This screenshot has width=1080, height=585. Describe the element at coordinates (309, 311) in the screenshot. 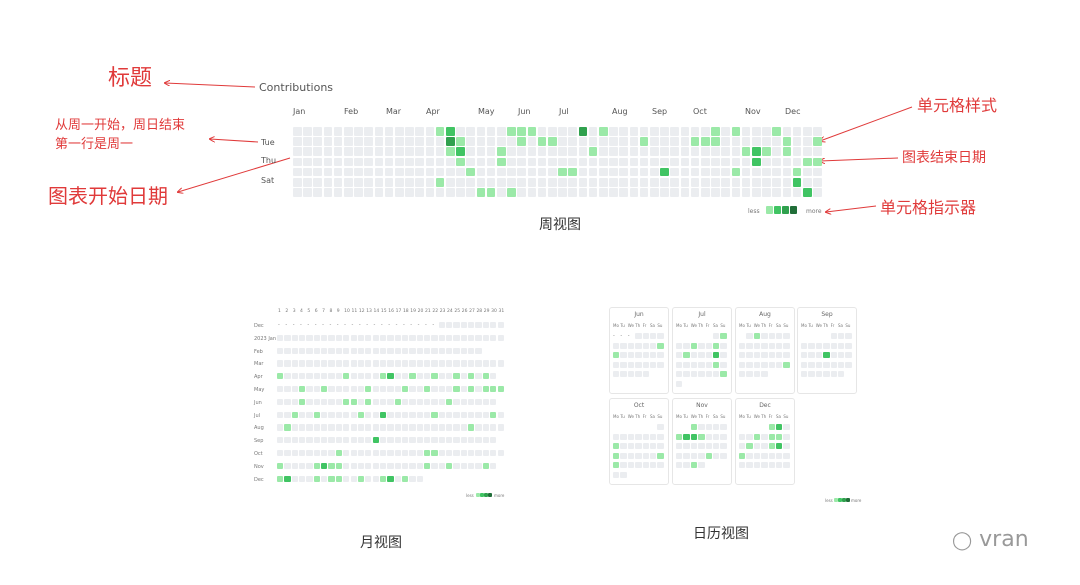

I see `month-day-header: 5` at that location.